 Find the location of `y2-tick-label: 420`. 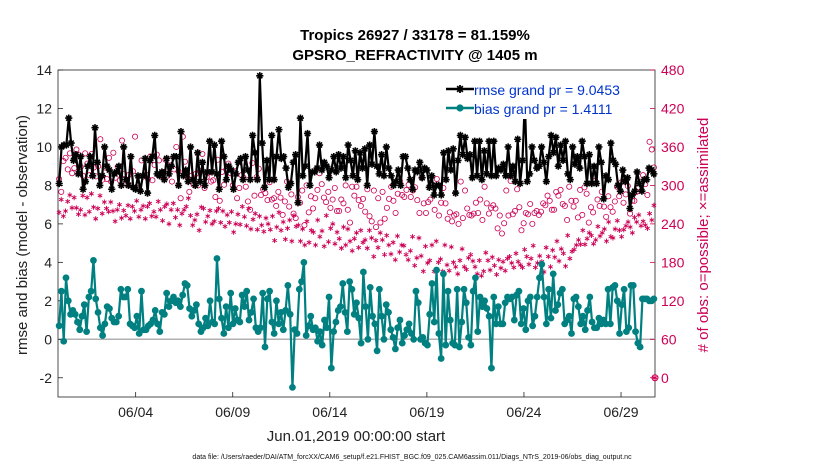

y2-tick-label: 420 is located at coordinates (673, 108).